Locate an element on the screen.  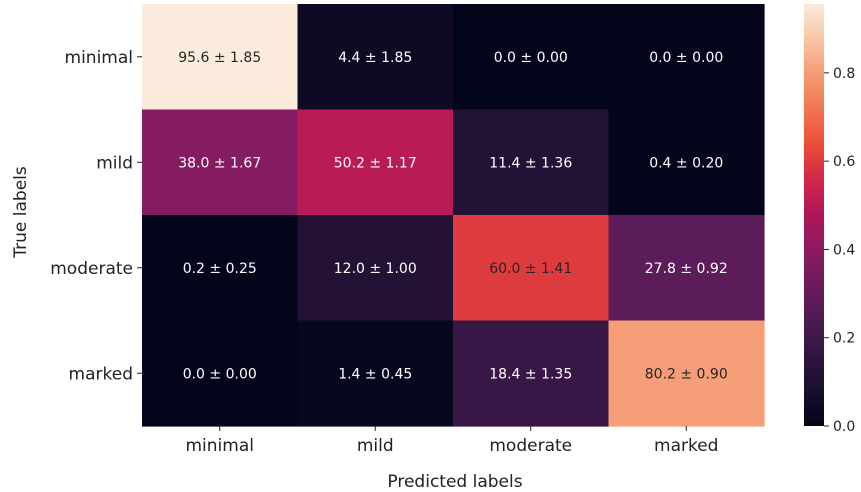
y-axis-title: True labels is located at coordinates (21, 212).